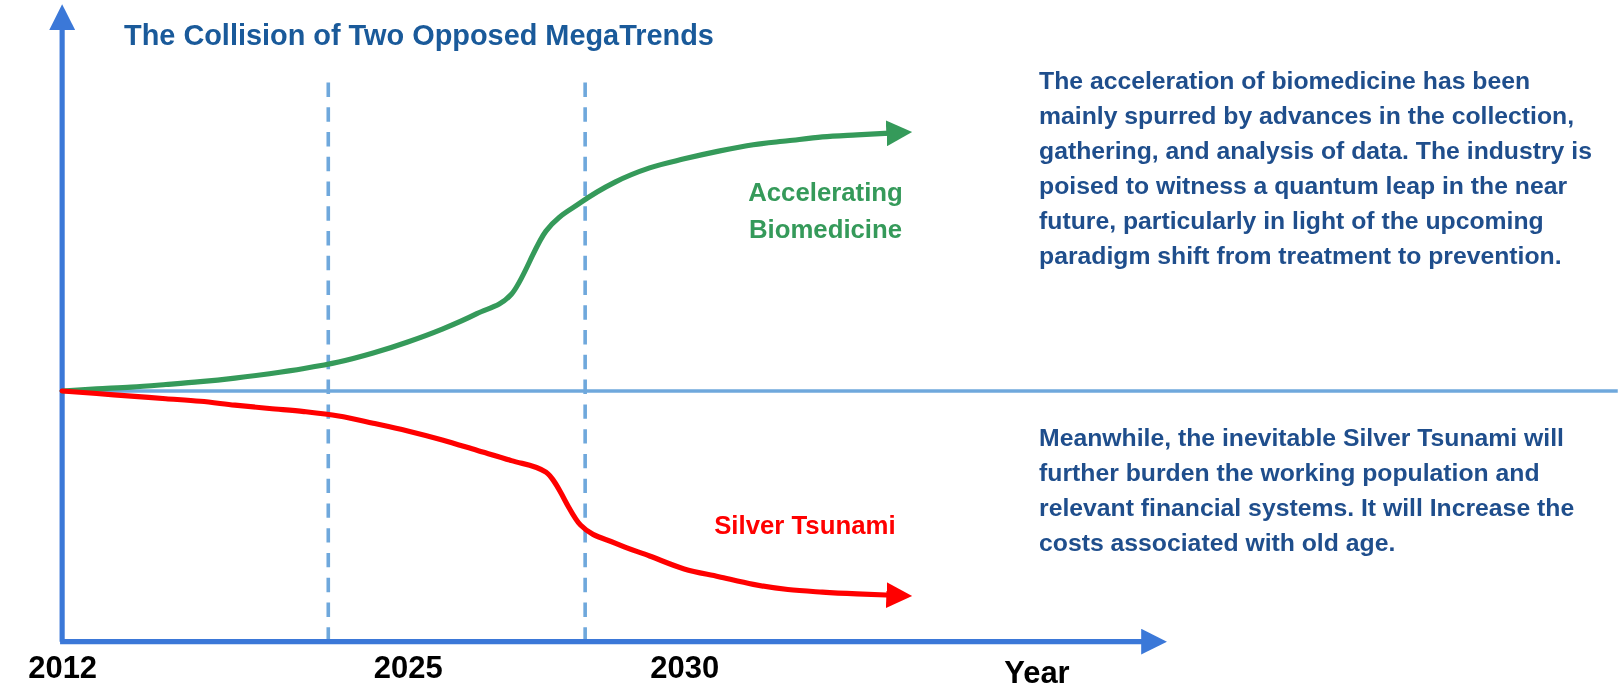  Describe the element at coordinates (63, 668) in the screenshot. I see `x-tick-label: 2012` at that location.